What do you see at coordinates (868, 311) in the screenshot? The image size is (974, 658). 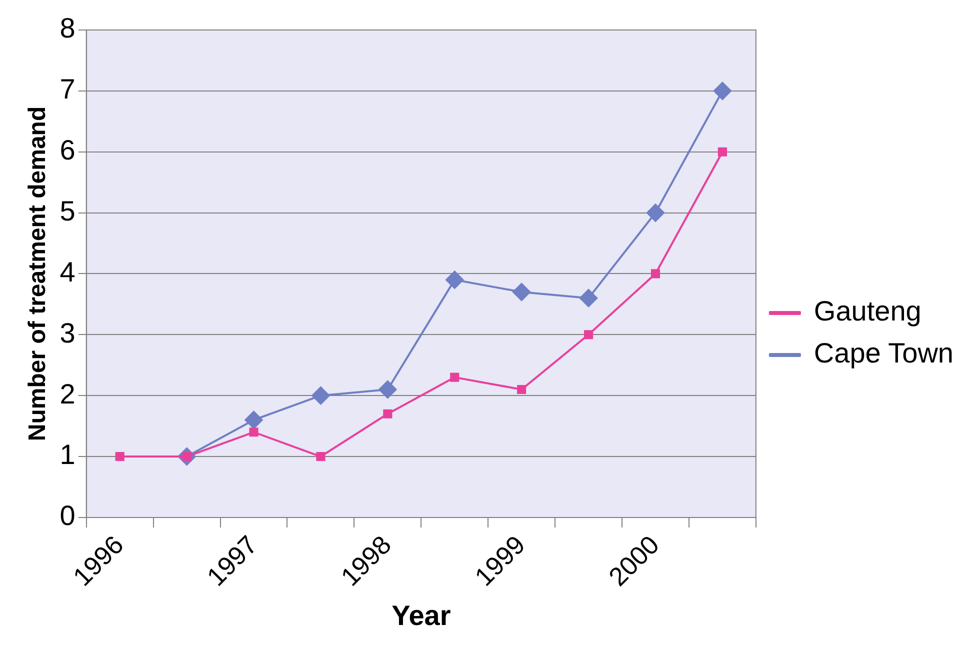 I see `legend-label: Gauteng` at bounding box center [868, 311].